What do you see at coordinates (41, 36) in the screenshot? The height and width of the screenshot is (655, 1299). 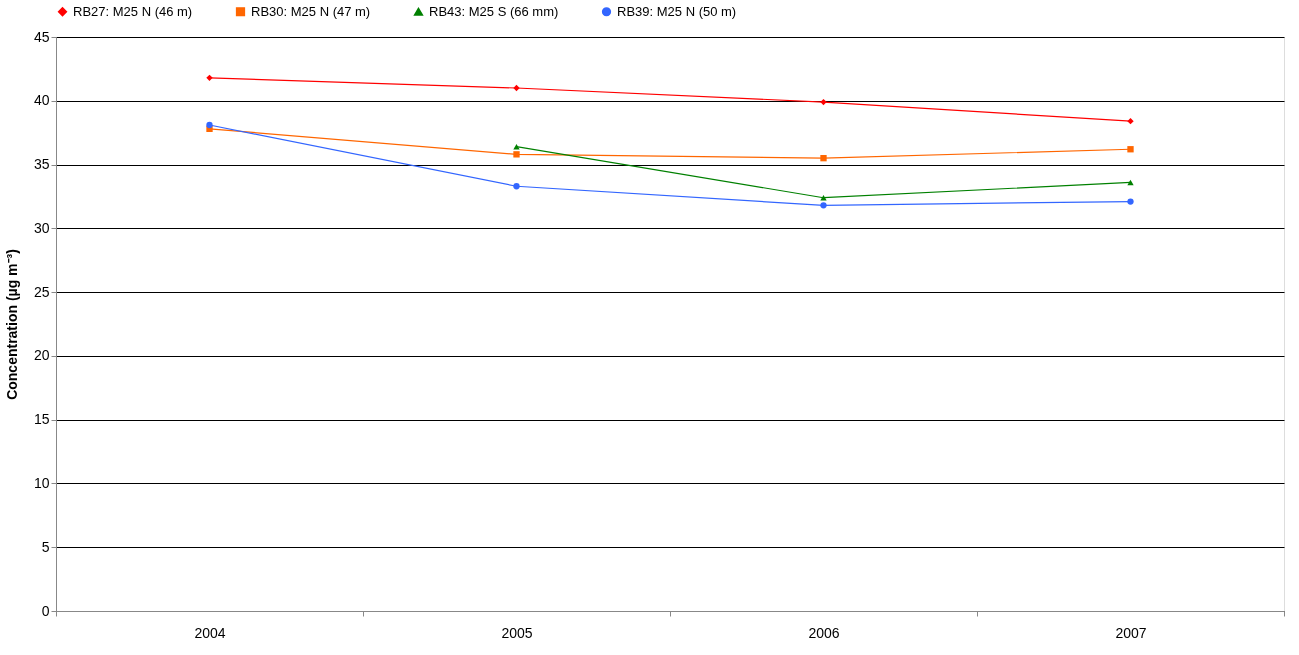 I see `y-tick-label: 45` at bounding box center [41, 36].